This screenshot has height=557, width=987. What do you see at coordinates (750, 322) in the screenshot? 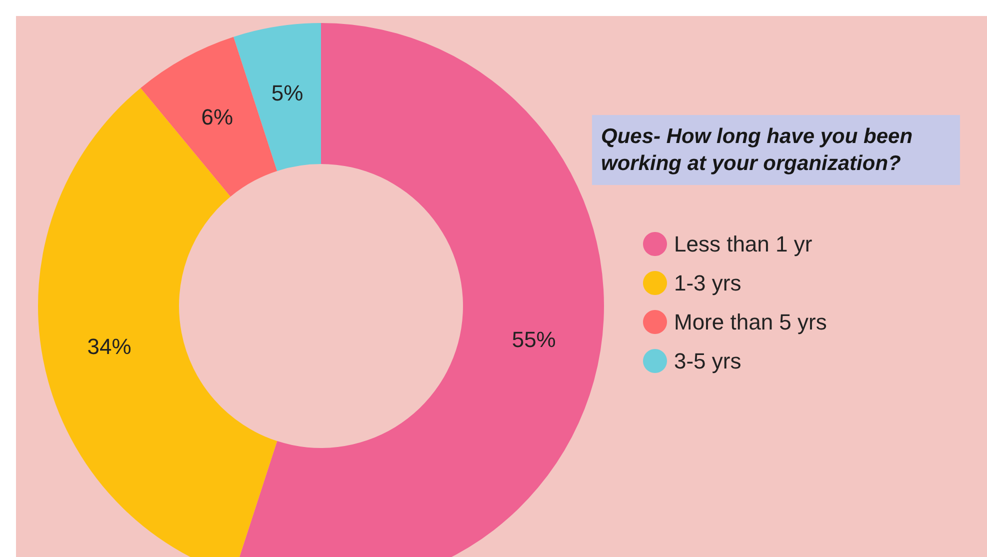
I see `legend-label: More than 5 yrs` at bounding box center [750, 322].